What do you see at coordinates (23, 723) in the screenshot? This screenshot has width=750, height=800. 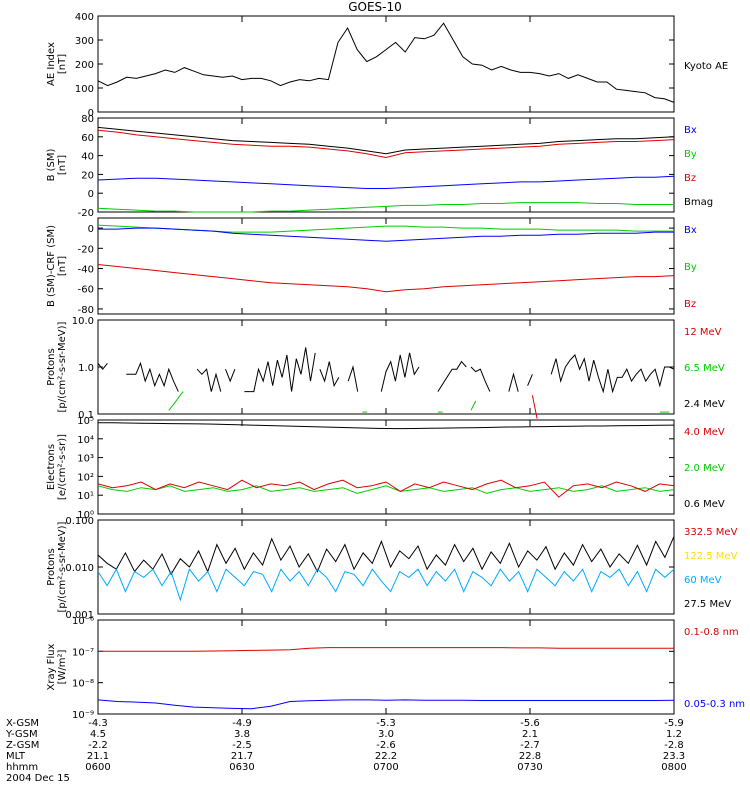 I see `footer-label-xgsm: X-GSM` at bounding box center [23, 723].